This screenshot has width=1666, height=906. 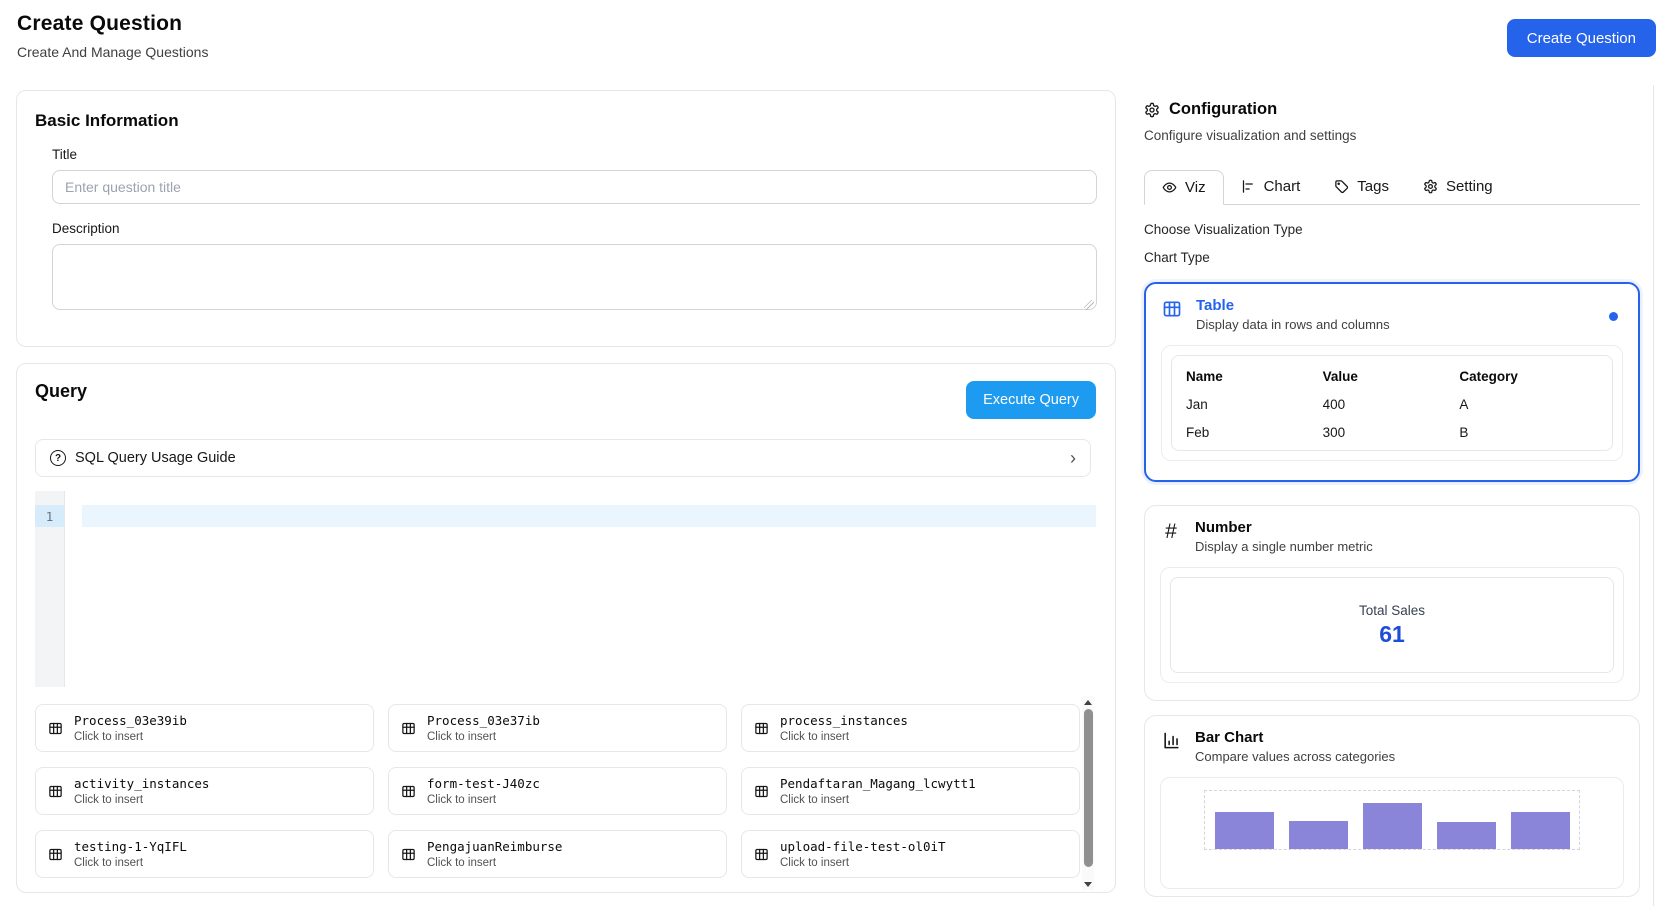 What do you see at coordinates (844, 721) in the screenshot?
I see `table-name: process_instances` at bounding box center [844, 721].